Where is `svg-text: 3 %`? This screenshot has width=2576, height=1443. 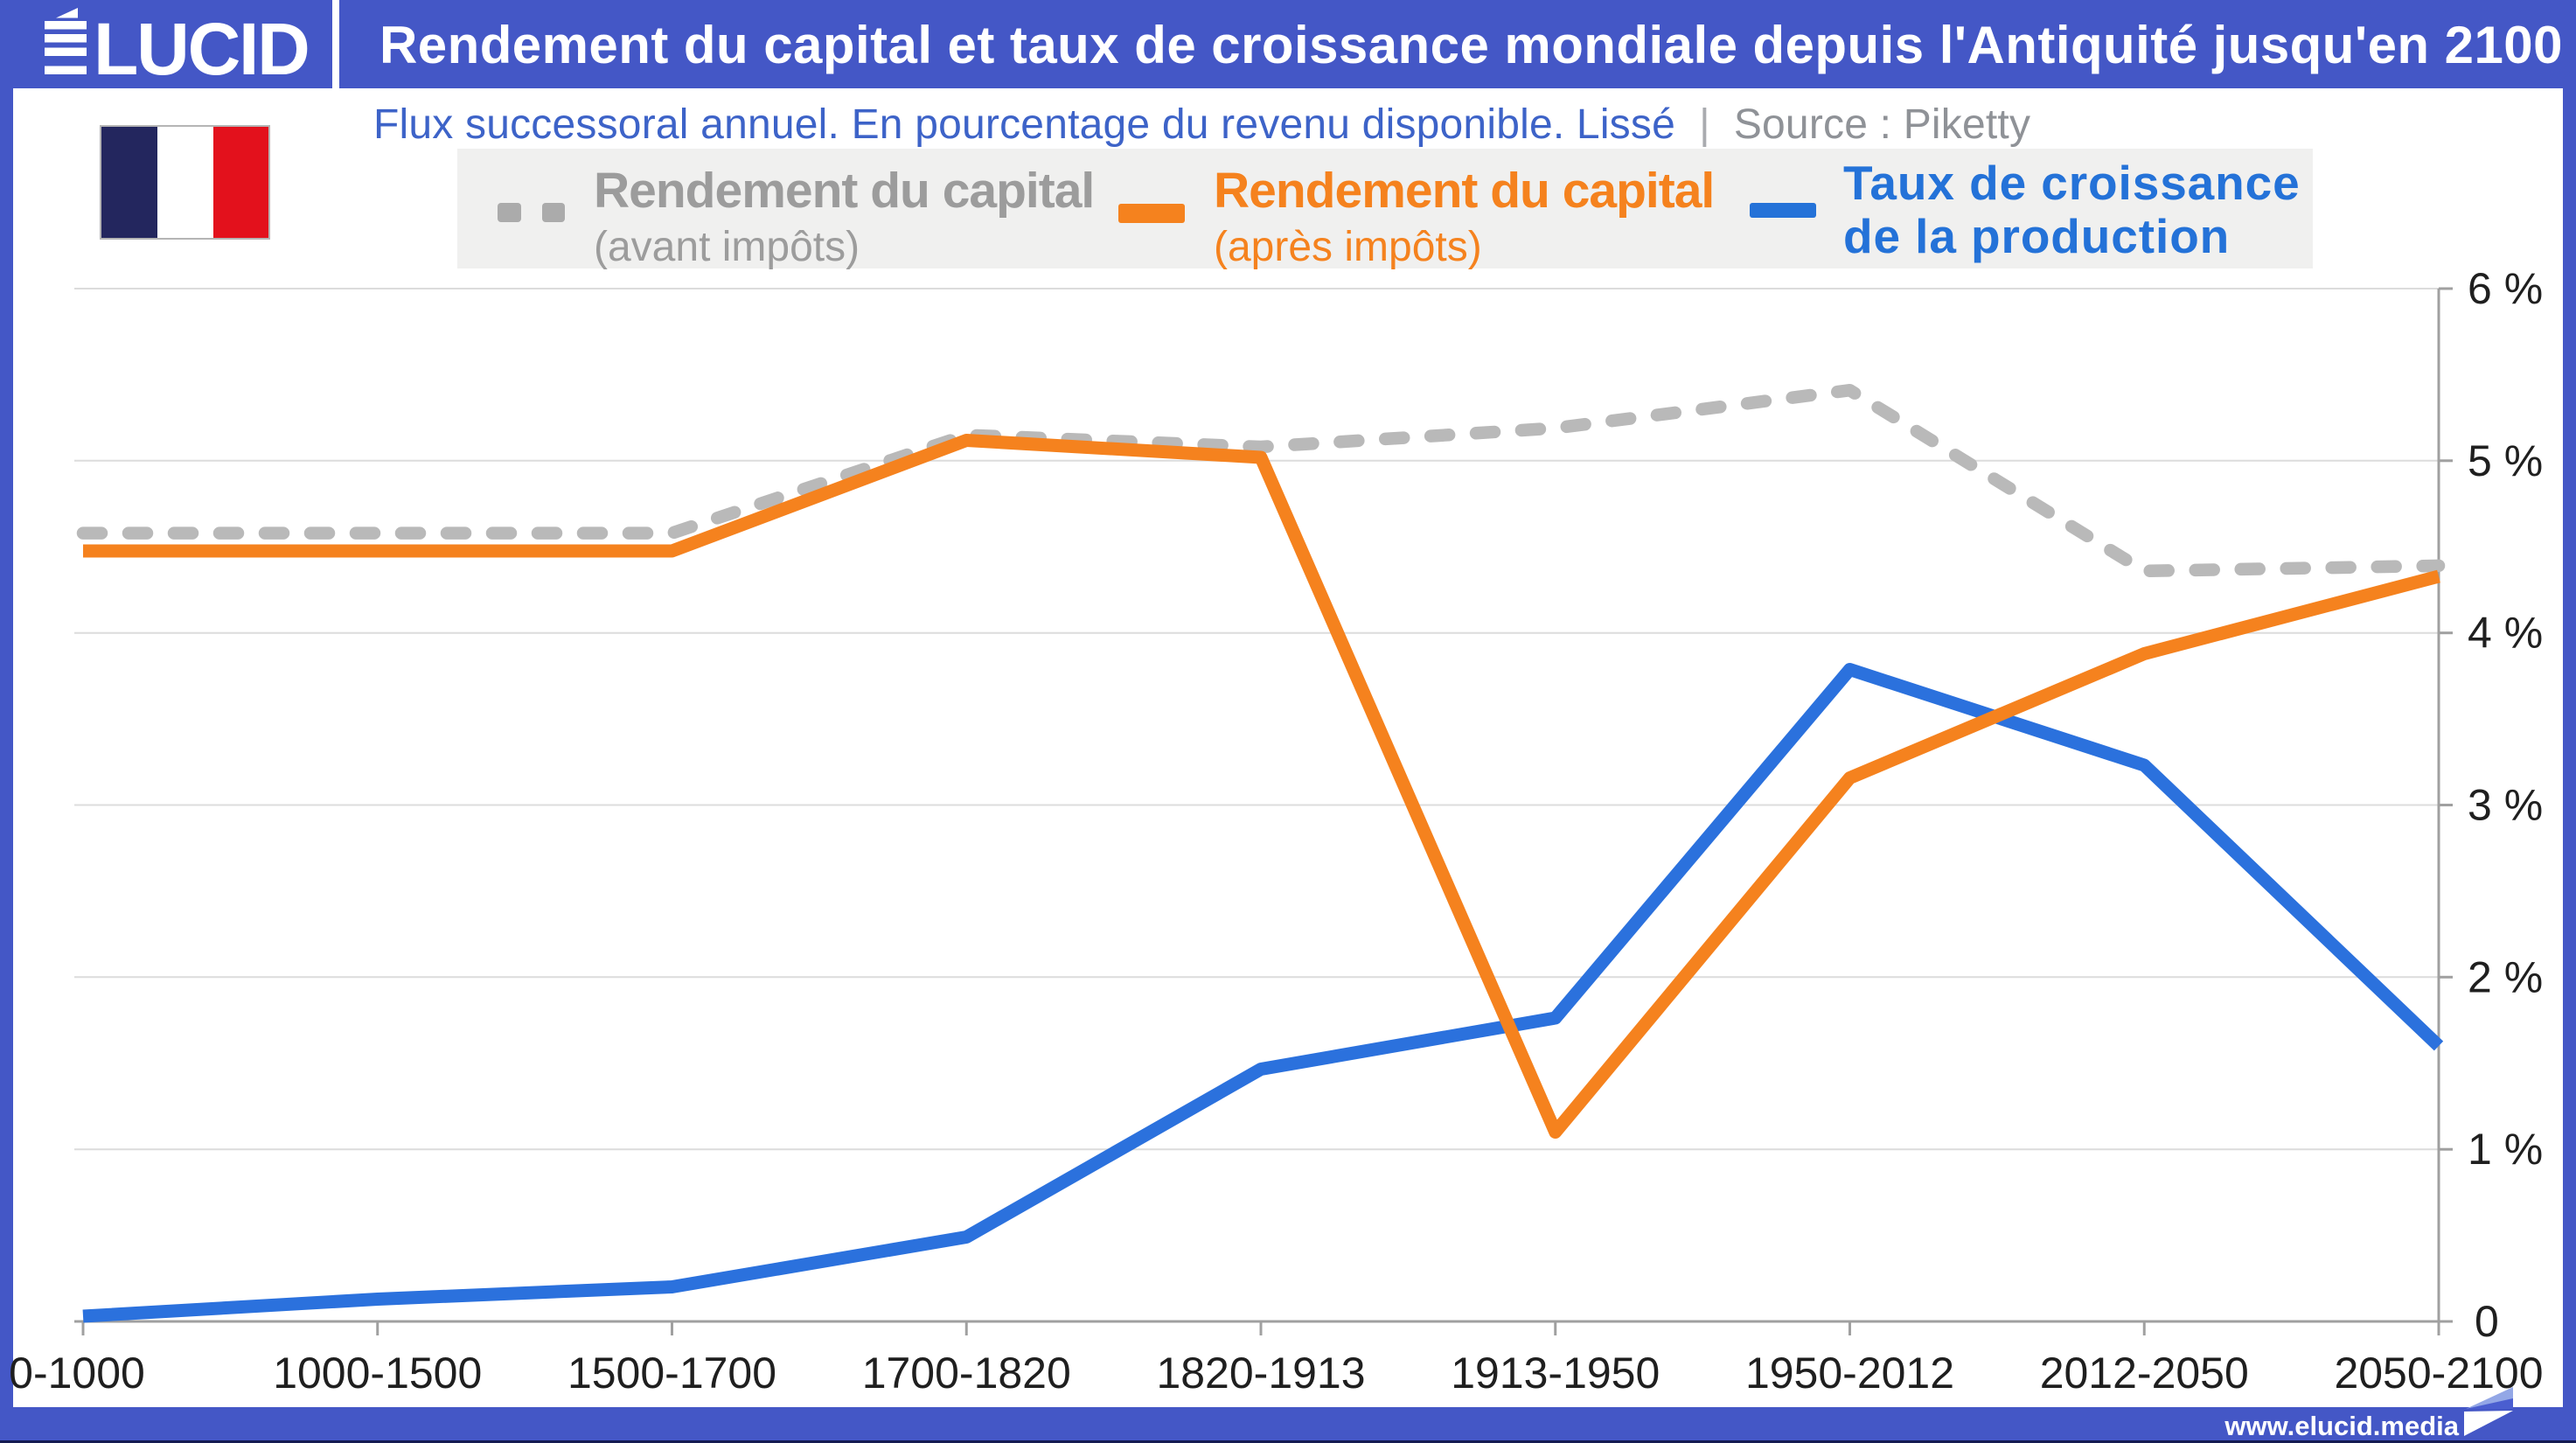 svg-text: 3 % is located at coordinates (2505, 805).